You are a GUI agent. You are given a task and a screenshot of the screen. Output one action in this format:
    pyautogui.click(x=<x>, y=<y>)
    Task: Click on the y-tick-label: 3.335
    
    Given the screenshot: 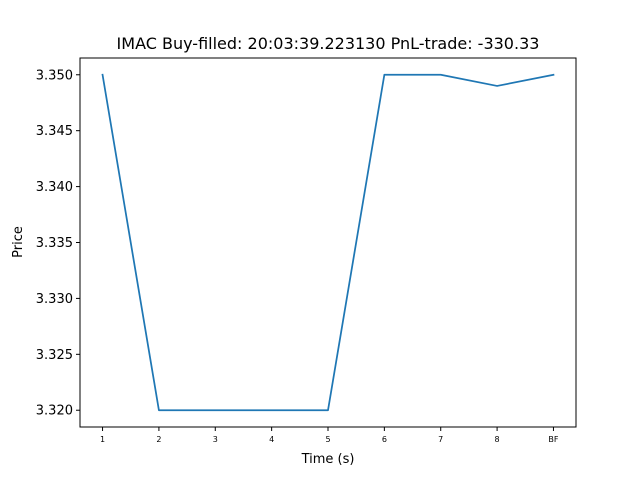 What is the action you would take?
    pyautogui.click(x=54, y=243)
    